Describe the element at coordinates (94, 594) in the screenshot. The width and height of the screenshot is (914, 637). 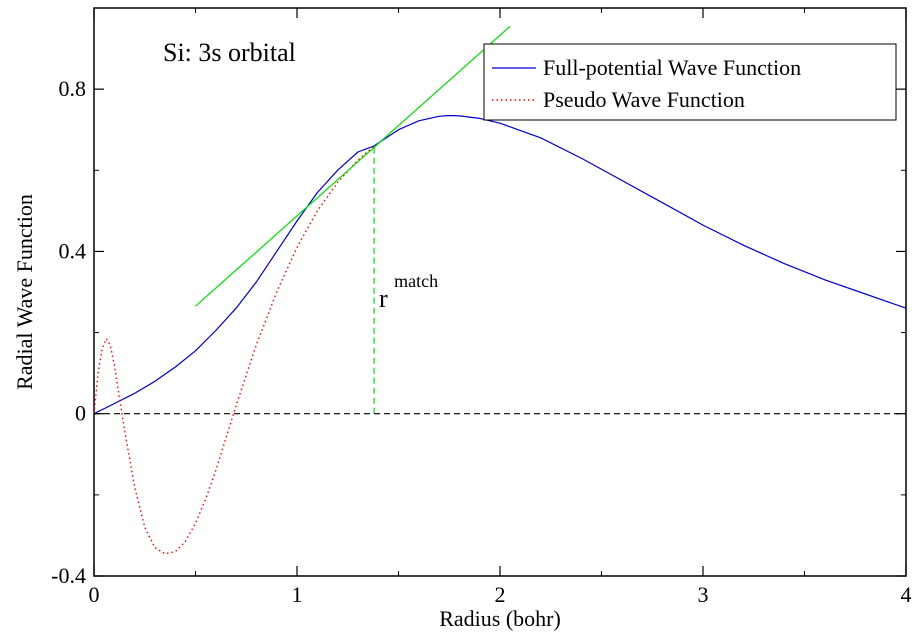
I see `x-tick-label: 0` at that location.